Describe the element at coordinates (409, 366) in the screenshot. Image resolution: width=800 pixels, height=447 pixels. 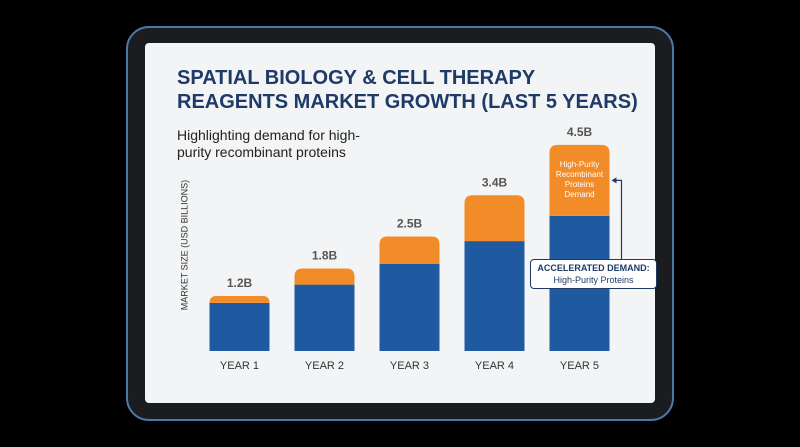
I see `x-tick-label: YEAR 3` at that location.